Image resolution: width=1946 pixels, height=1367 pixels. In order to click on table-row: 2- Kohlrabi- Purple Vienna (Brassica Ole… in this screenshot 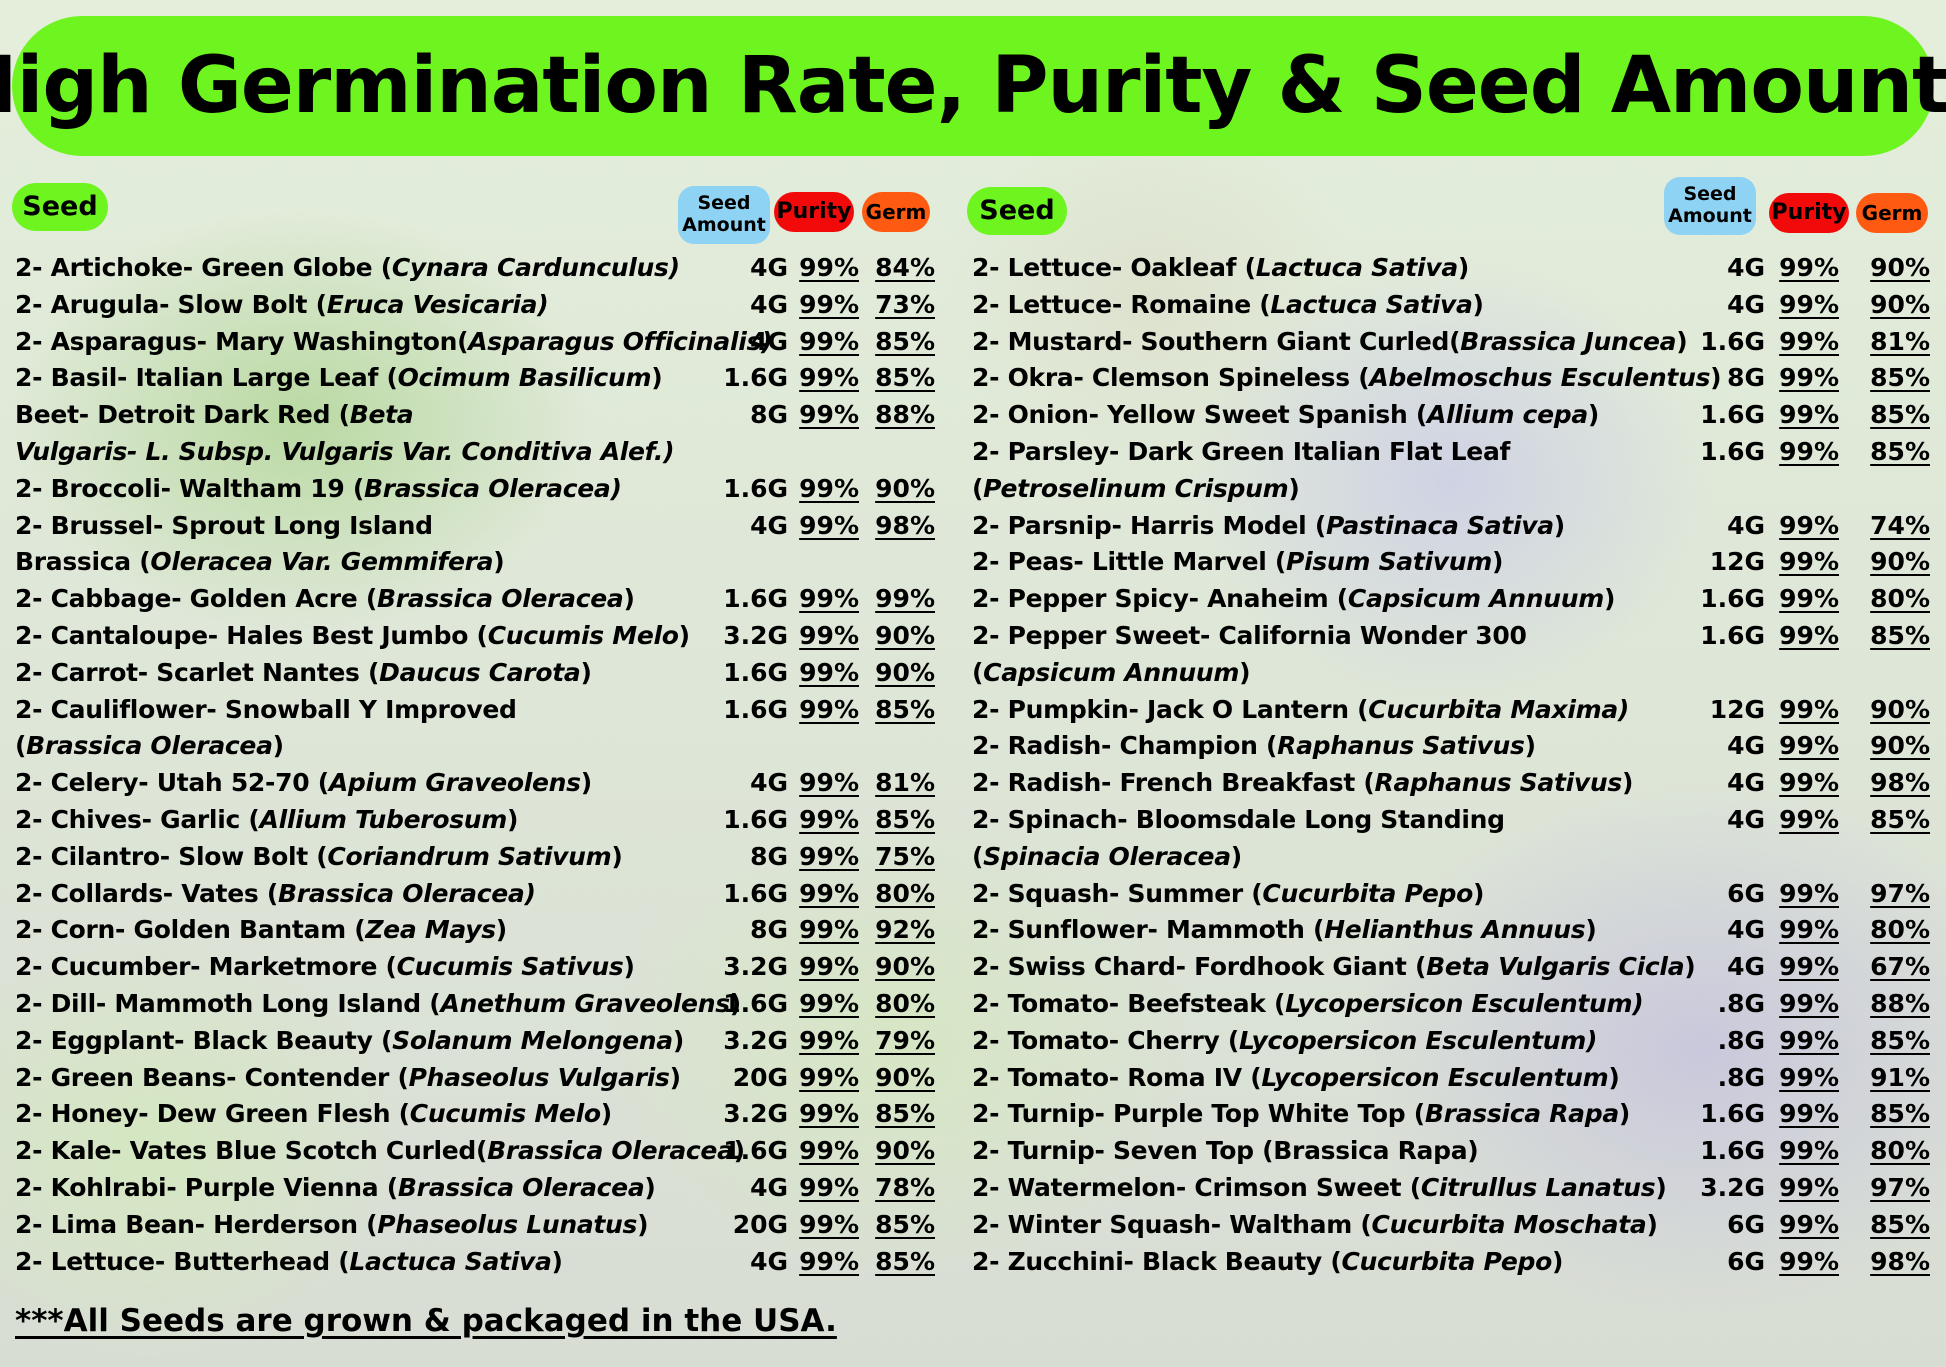, I will do `click(475, 1188)`.